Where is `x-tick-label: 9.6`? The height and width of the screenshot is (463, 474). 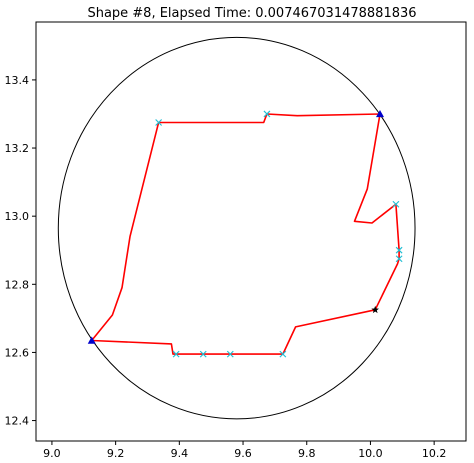 x-tick-label: 9.6 is located at coordinates (243, 453).